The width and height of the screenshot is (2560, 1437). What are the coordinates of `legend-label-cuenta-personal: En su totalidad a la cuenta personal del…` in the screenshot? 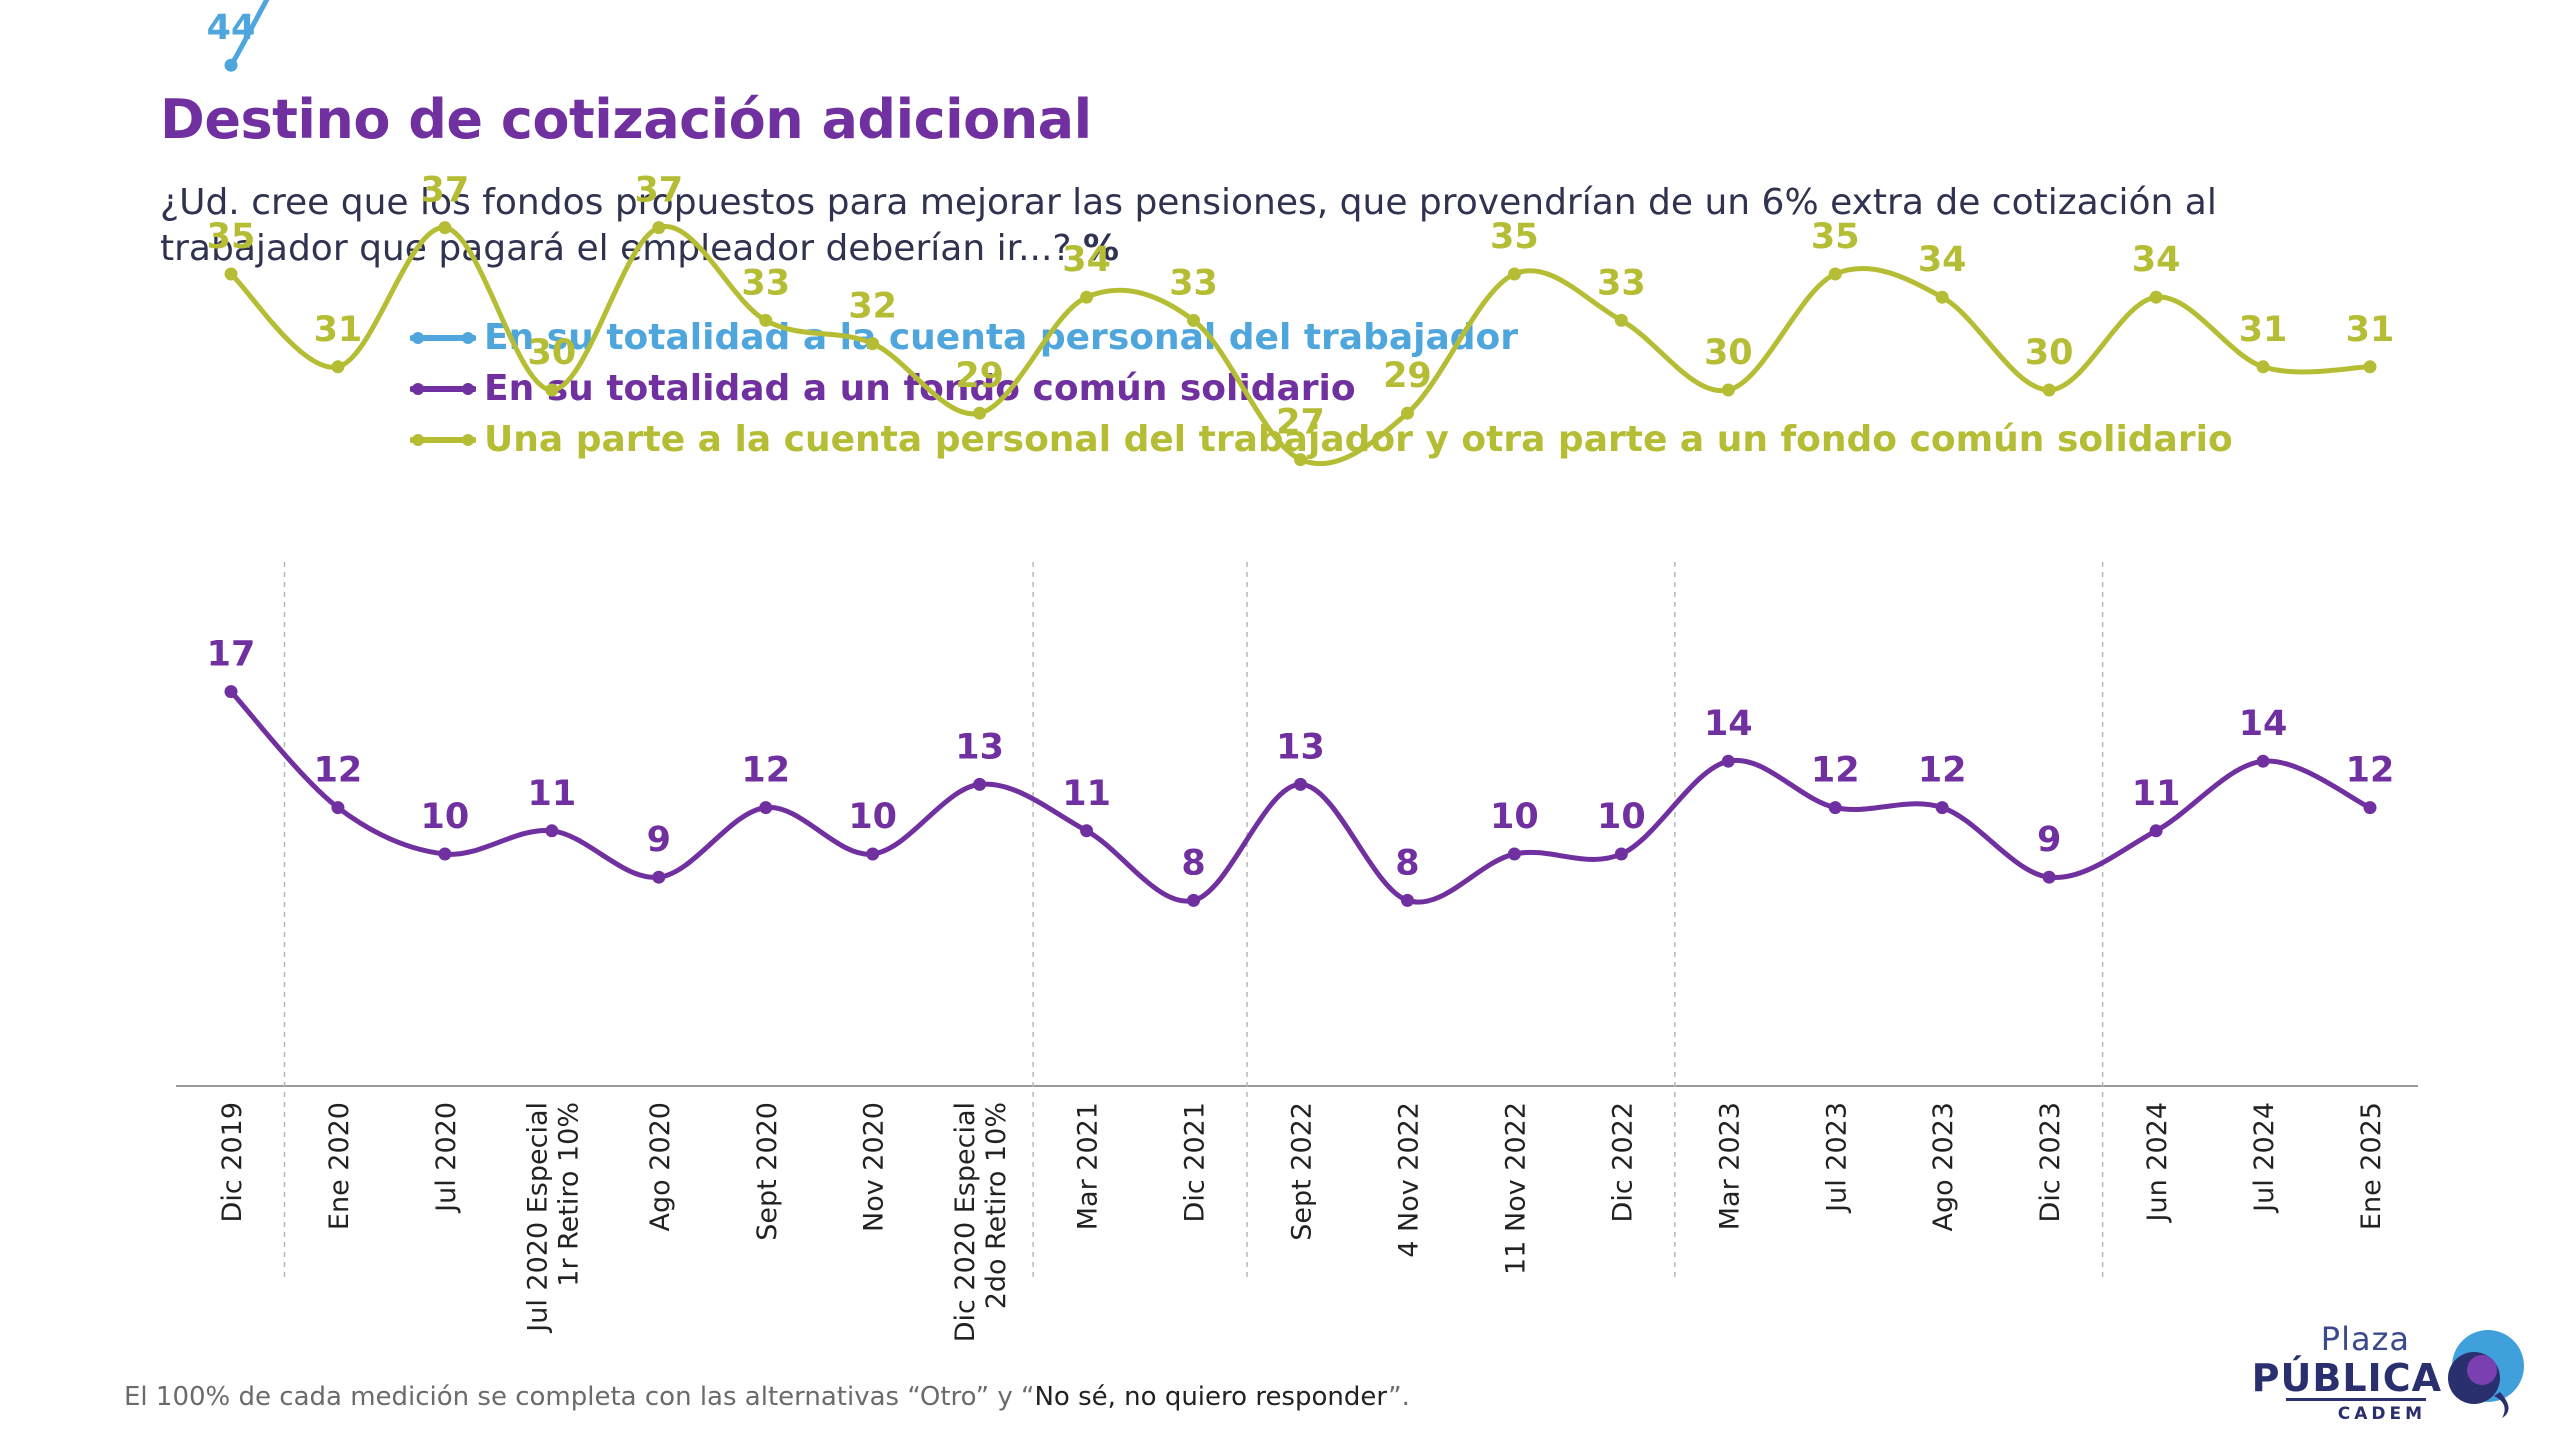 It's located at (1001, 337).